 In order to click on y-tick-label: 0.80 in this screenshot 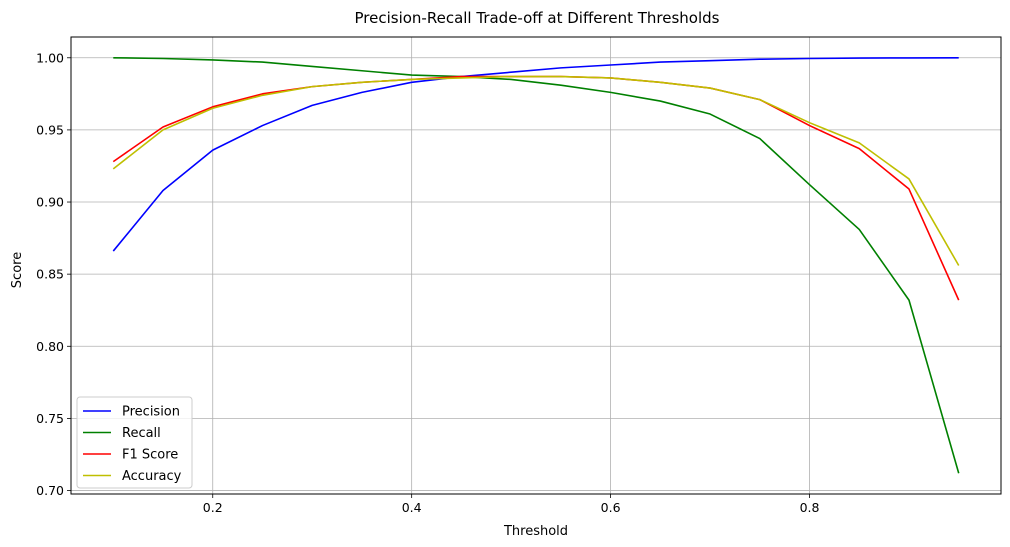, I will do `click(50, 346)`.